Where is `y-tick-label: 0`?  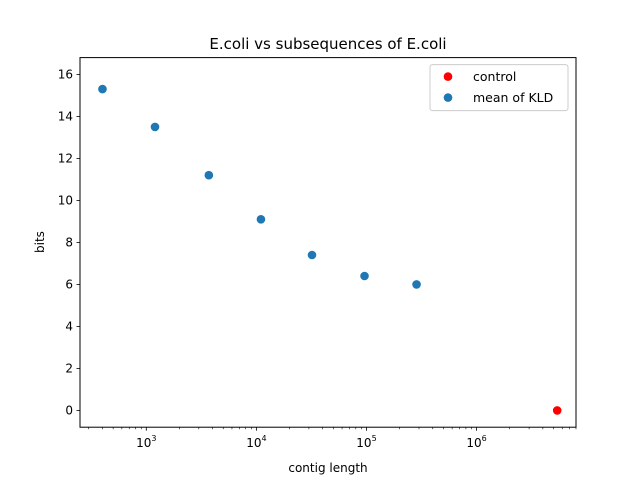 y-tick-label: 0 is located at coordinates (69, 411).